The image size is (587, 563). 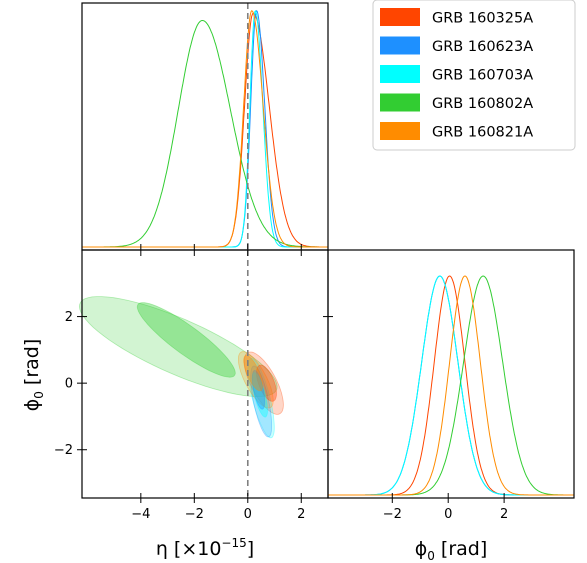 What do you see at coordinates (482, 133) in the screenshot?
I see `legend-label-grb-160821a: GRB 160821A` at bounding box center [482, 133].